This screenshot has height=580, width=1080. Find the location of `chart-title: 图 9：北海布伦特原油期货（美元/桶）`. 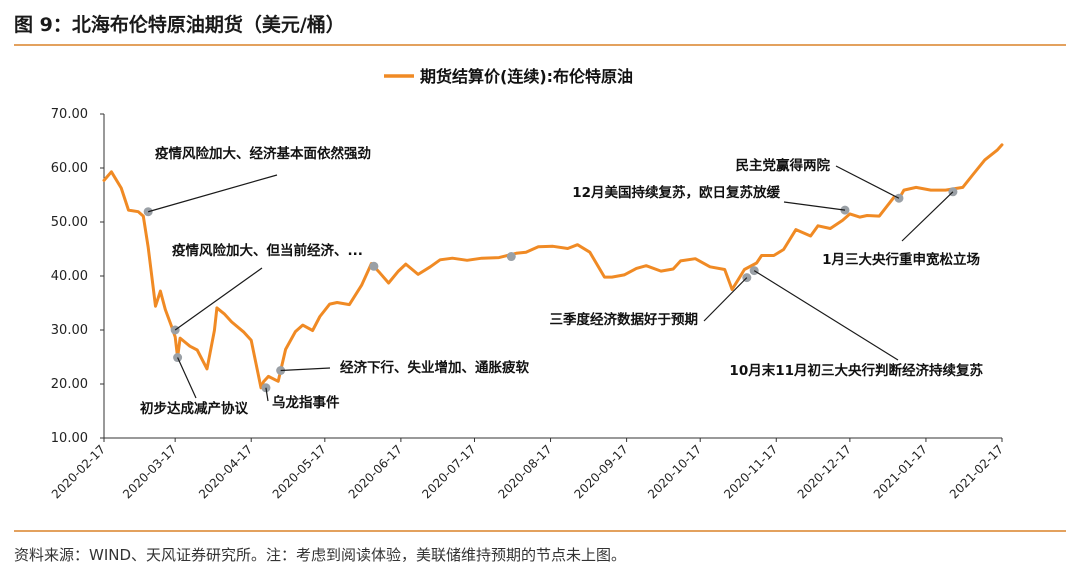

chart-title: 图 9：北海布伦特原油期货（美元/桶） is located at coordinates (179, 25).